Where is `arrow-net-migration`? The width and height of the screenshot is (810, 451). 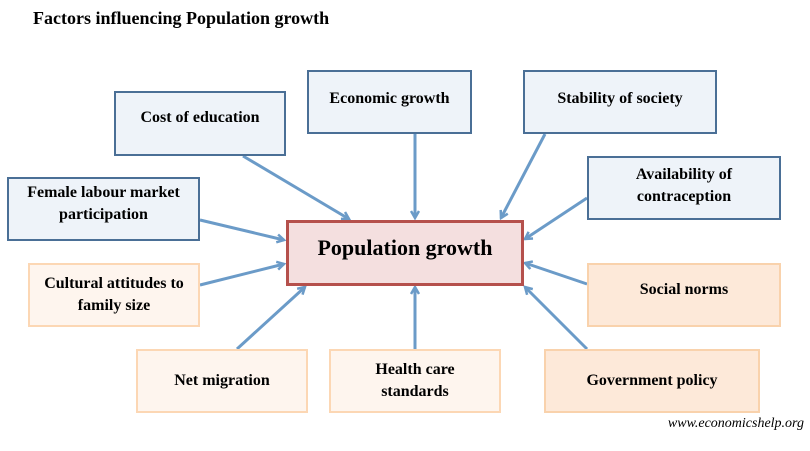 arrow-net-migration is located at coordinates (270, 319).